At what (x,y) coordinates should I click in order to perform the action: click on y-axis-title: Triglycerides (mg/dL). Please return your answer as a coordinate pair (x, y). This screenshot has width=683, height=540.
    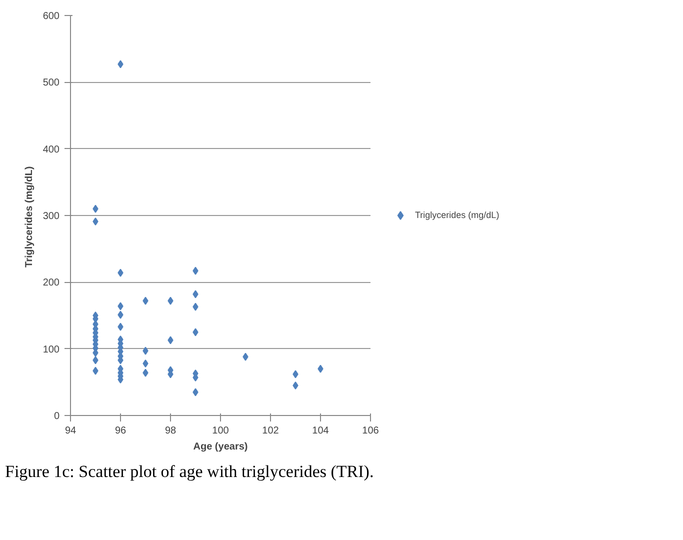
    Looking at the image, I should click on (29, 217).